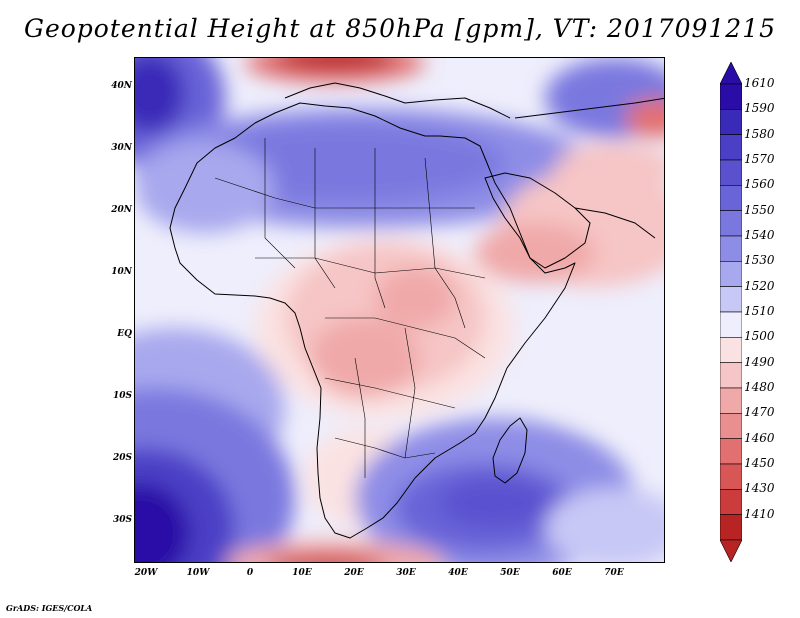 Image resolution: width=800 pixels, height=618 pixels. What do you see at coordinates (614, 573) in the screenshot?
I see `lon-label-70e: 70E` at bounding box center [614, 573].